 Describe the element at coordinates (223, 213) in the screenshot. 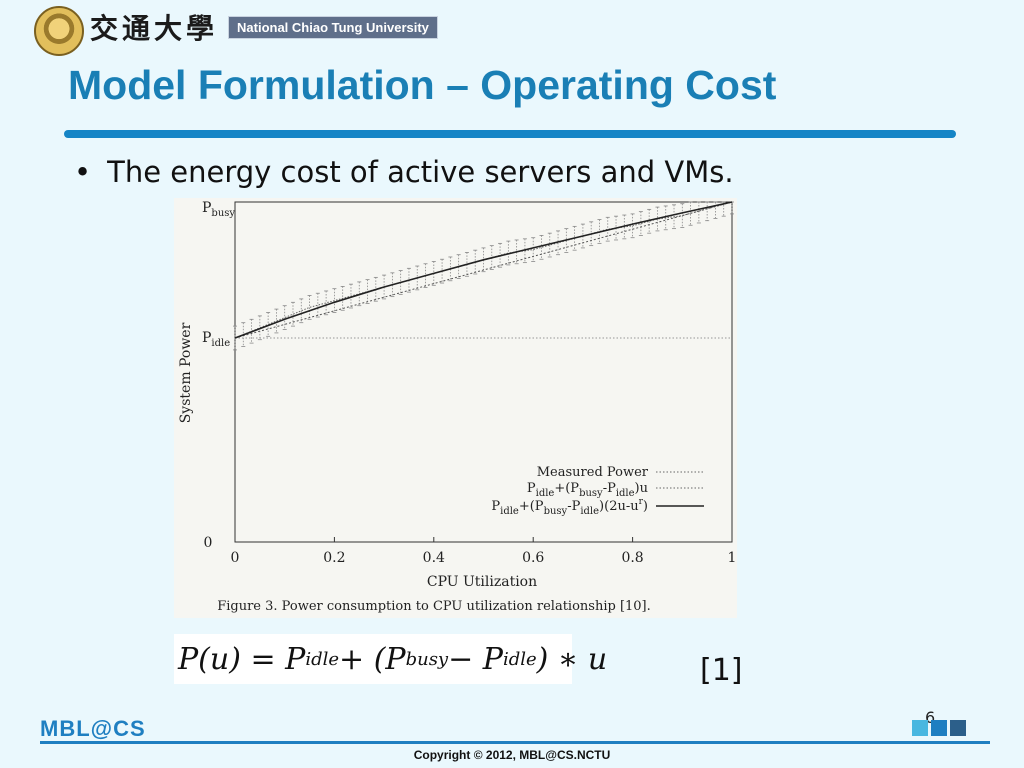

I see `y-tick-busy-sub: busy` at that location.